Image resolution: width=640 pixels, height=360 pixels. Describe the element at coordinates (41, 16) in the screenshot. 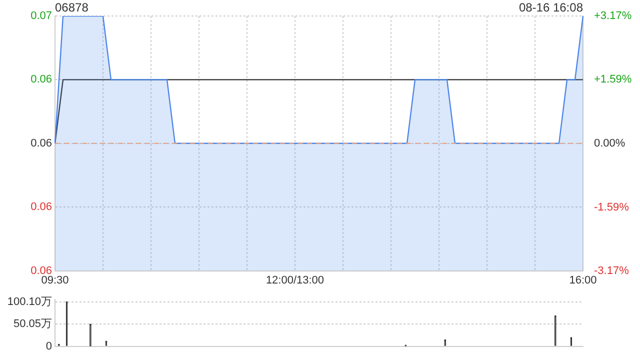

I see `y-tick-label: 0.07` at that location.